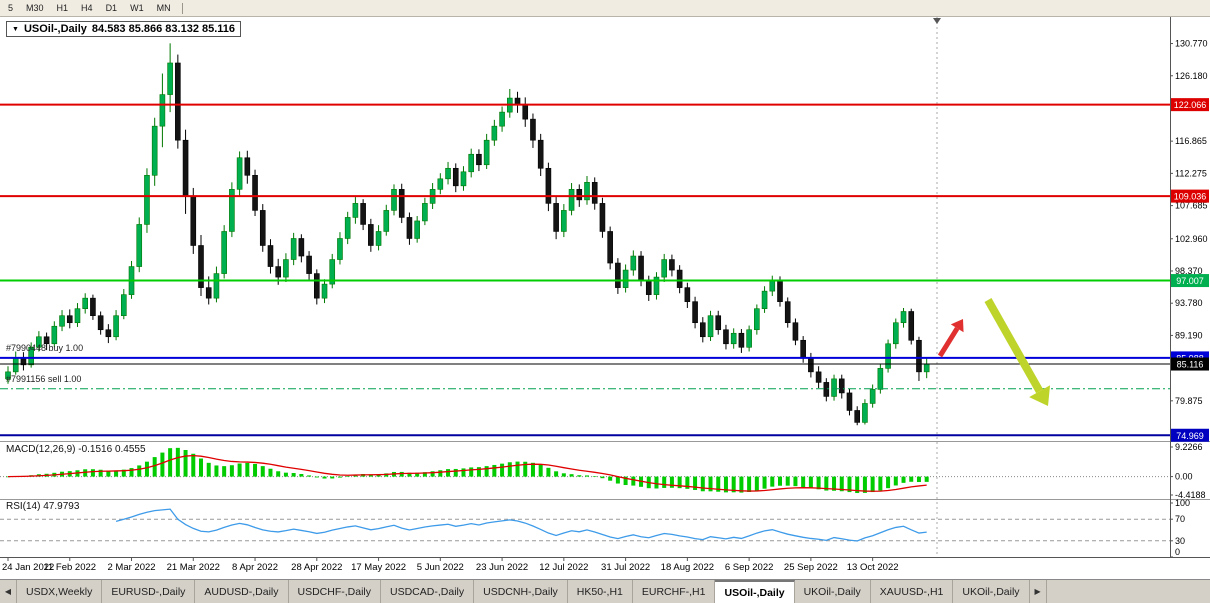 The width and height of the screenshot is (1210, 603). What do you see at coordinates (35, 8) in the screenshot?
I see `timeframe-m30-button: M30` at bounding box center [35, 8].